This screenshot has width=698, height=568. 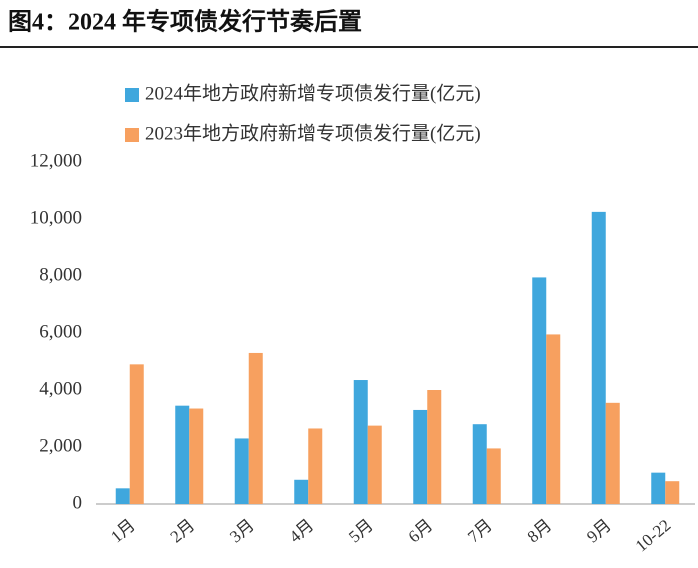 What do you see at coordinates (242, 531) in the screenshot?
I see `x-tick-label: 3月` at bounding box center [242, 531].